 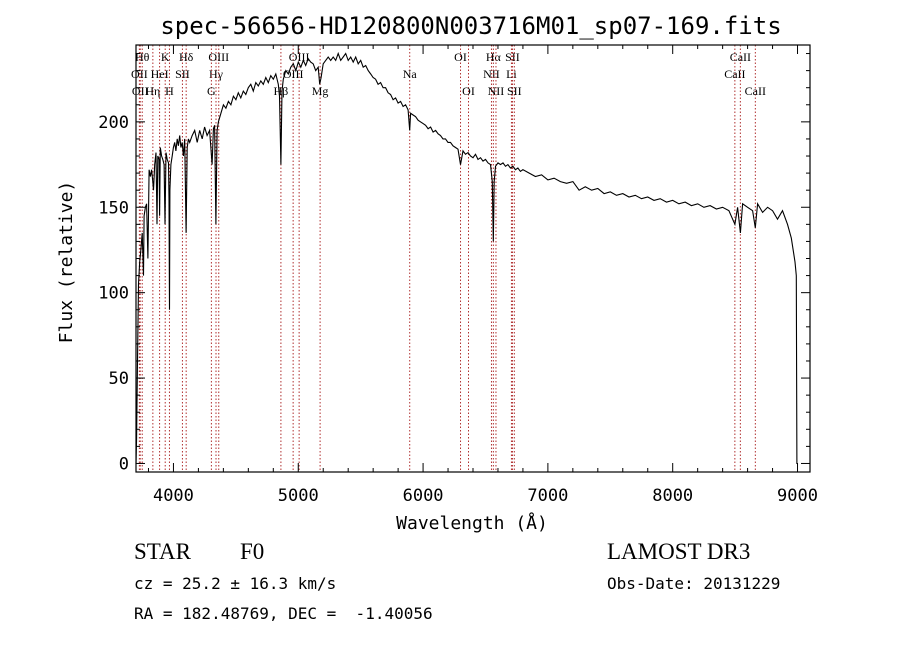 I want to click on spectral-subclass: F0, so click(x=252, y=551).